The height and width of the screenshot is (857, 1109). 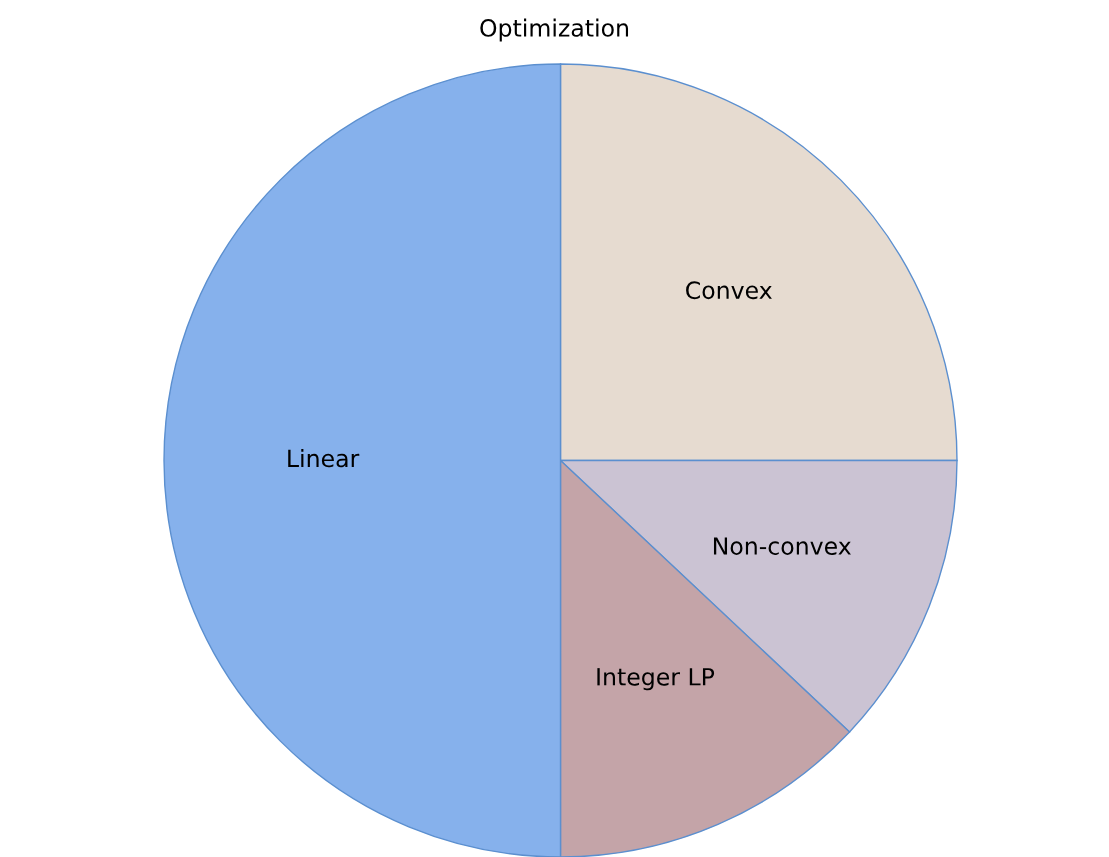 I want to click on slice-label: Linear, so click(x=324, y=458).